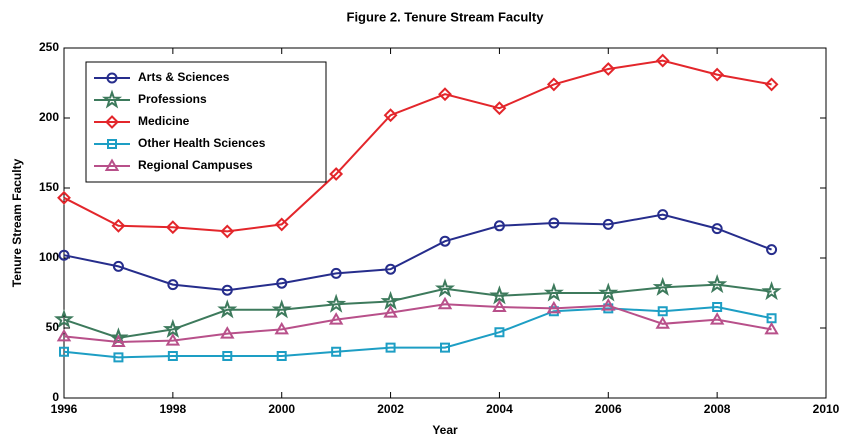  I want to click on legend-label: Professions, so click(172, 99).